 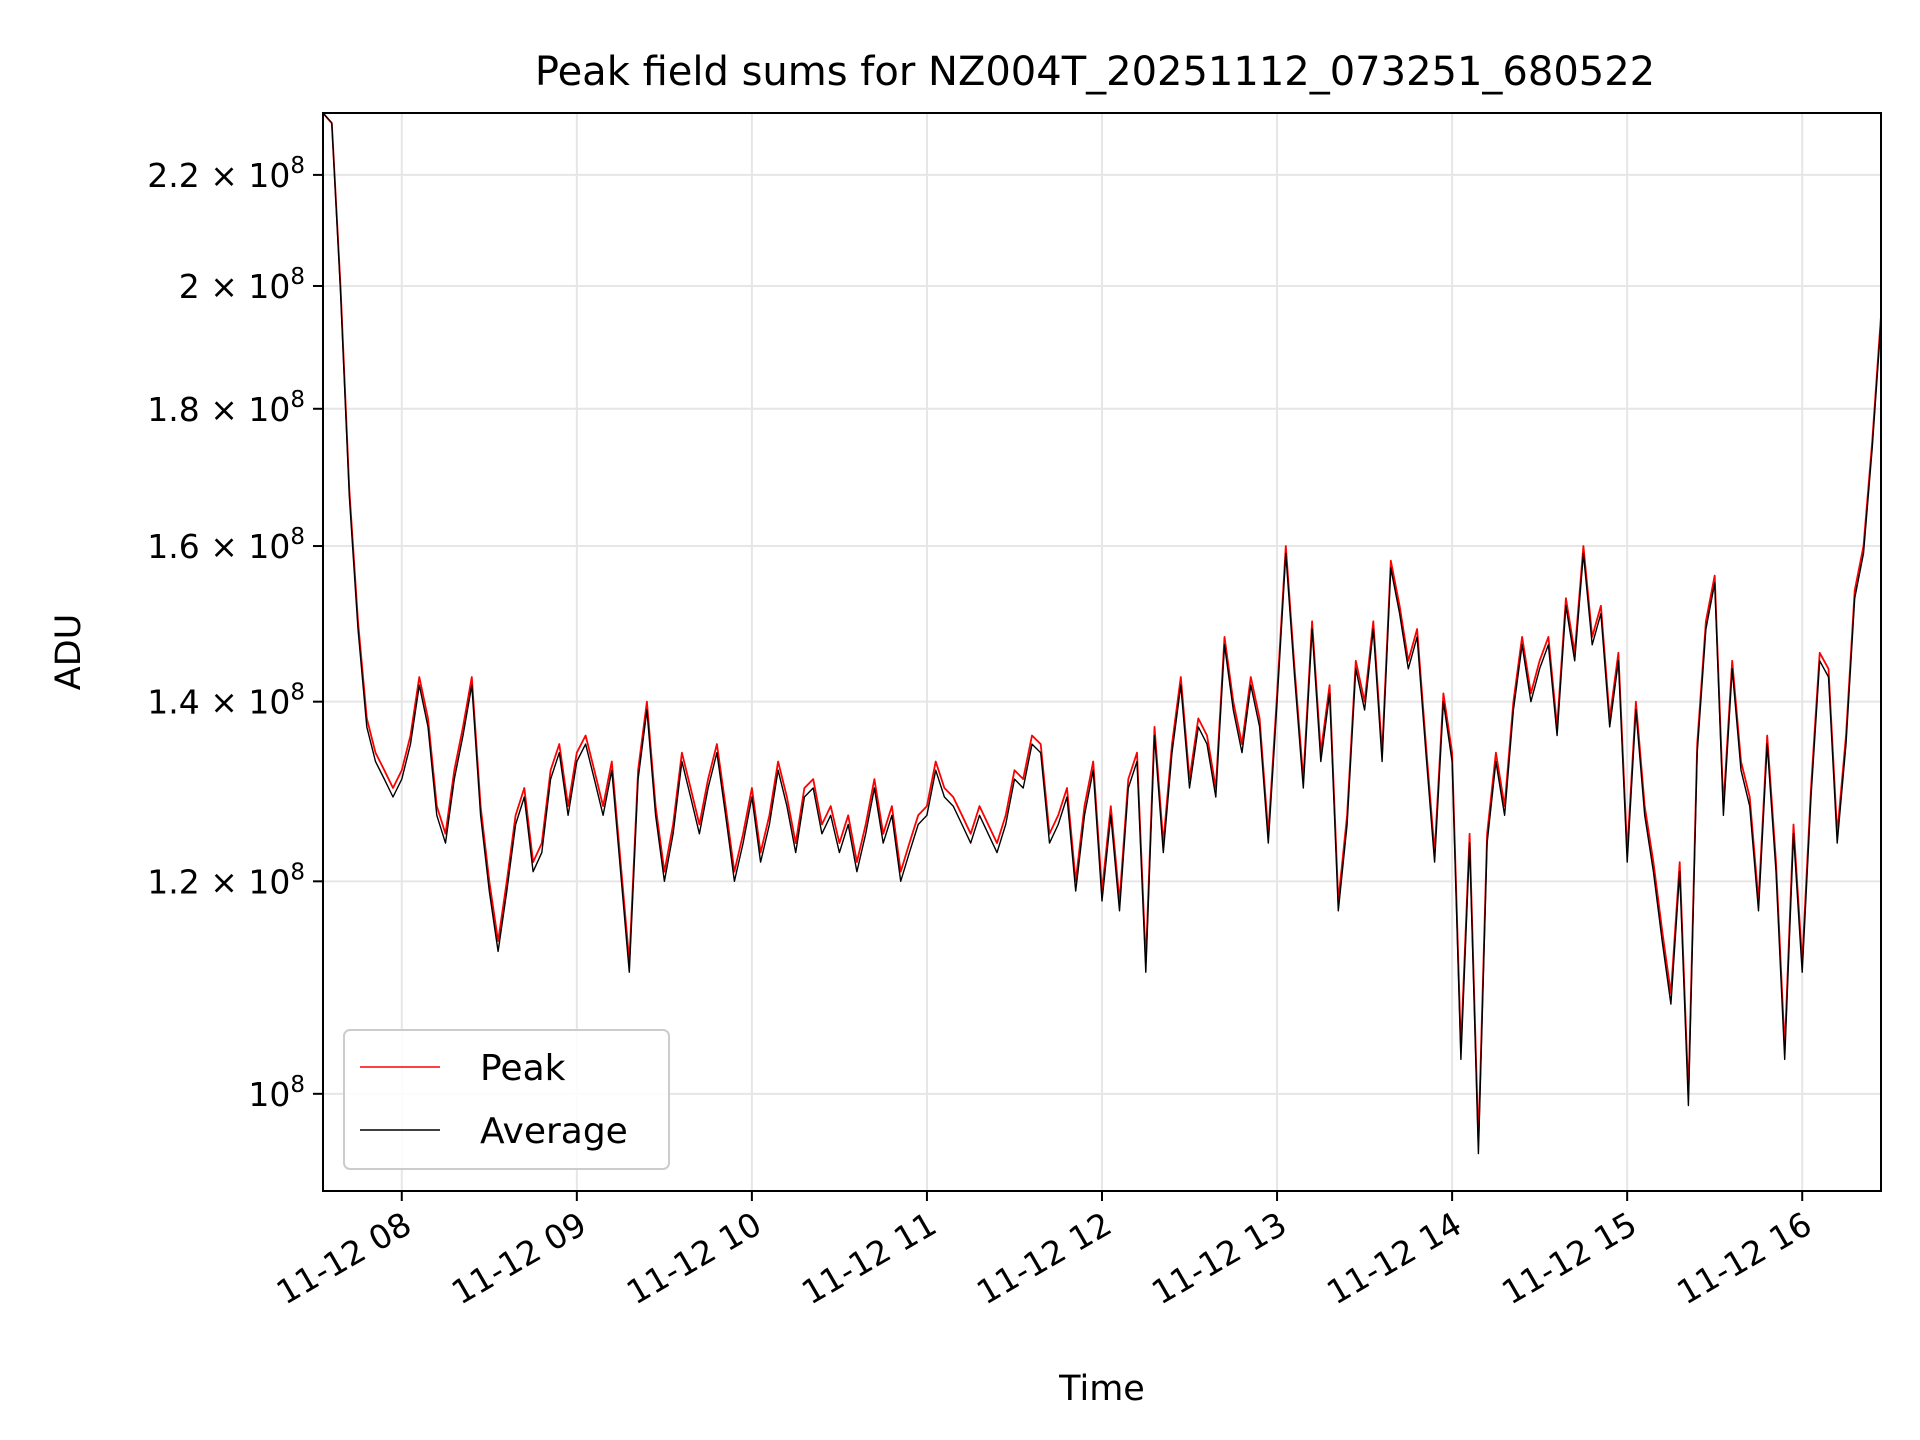 What do you see at coordinates (69, 652) in the screenshot?
I see `y-axis-label: ADU` at bounding box center [69, 652].